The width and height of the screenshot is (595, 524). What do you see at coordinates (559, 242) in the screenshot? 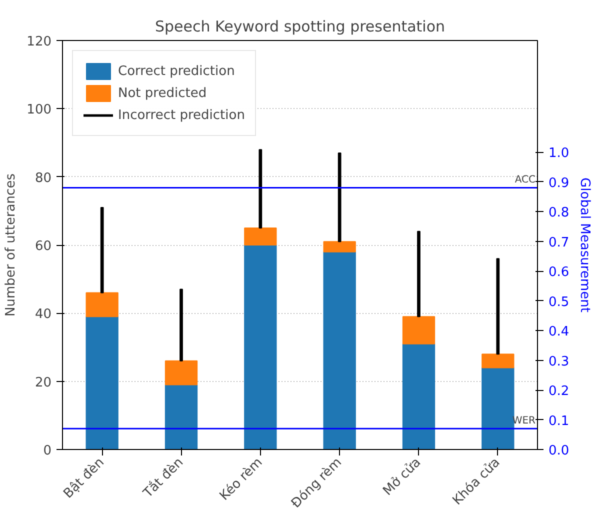
I see `y2-tick-label: 0.7` at bounding box center [559, 242].